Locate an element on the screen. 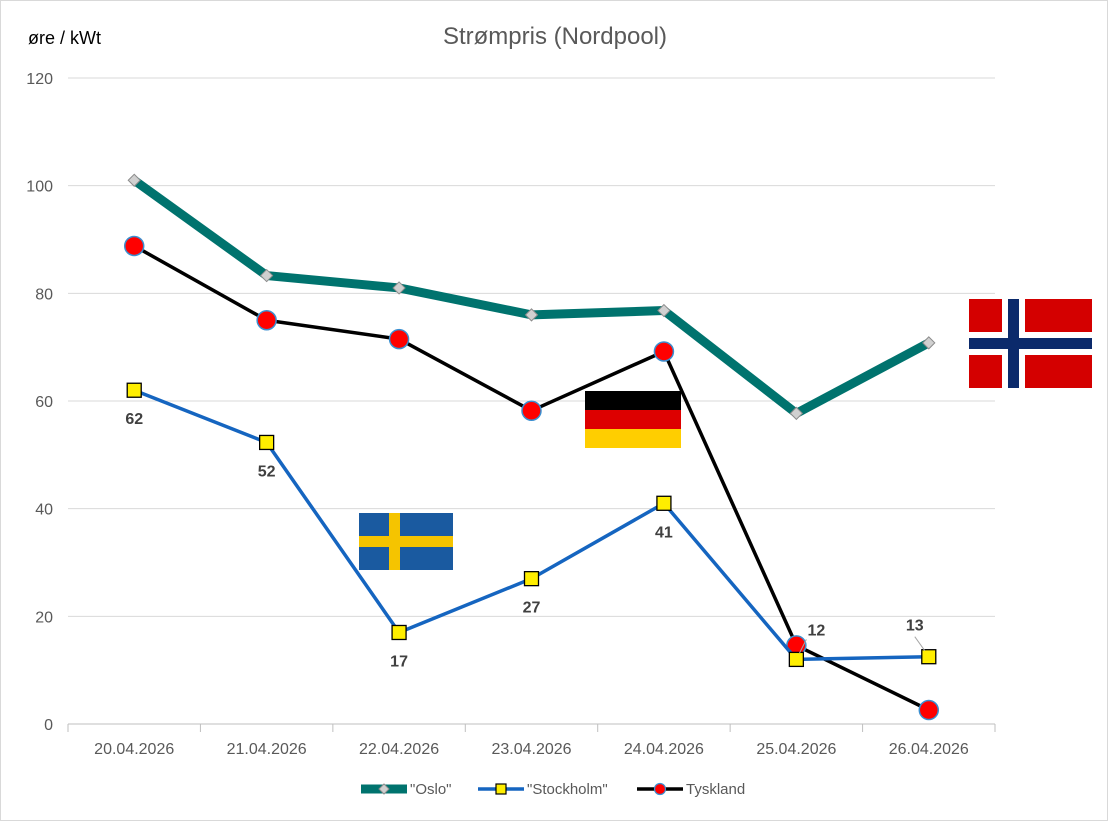 This screenshot has height=821, width=1108. legend: "Oslo" "Stockholm" Tyskland is located at coordinates (553, 789).